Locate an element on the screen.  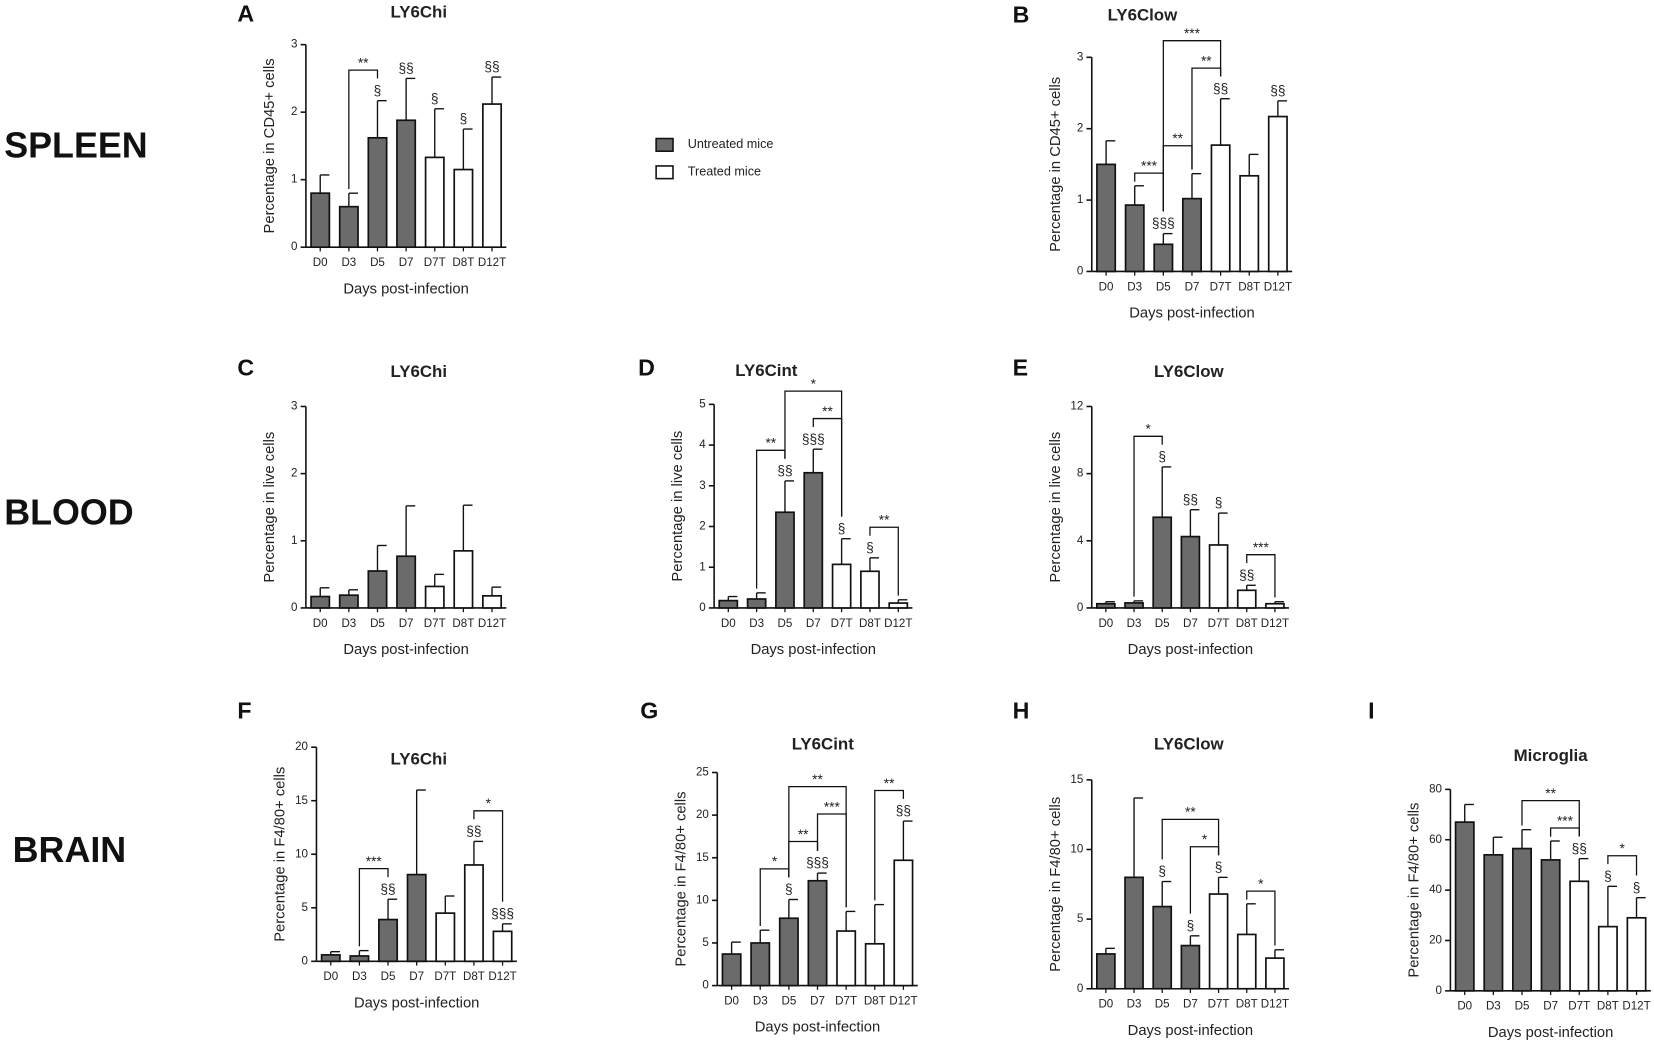
y-tick-label: 25 is located at coordinates (702, 772).